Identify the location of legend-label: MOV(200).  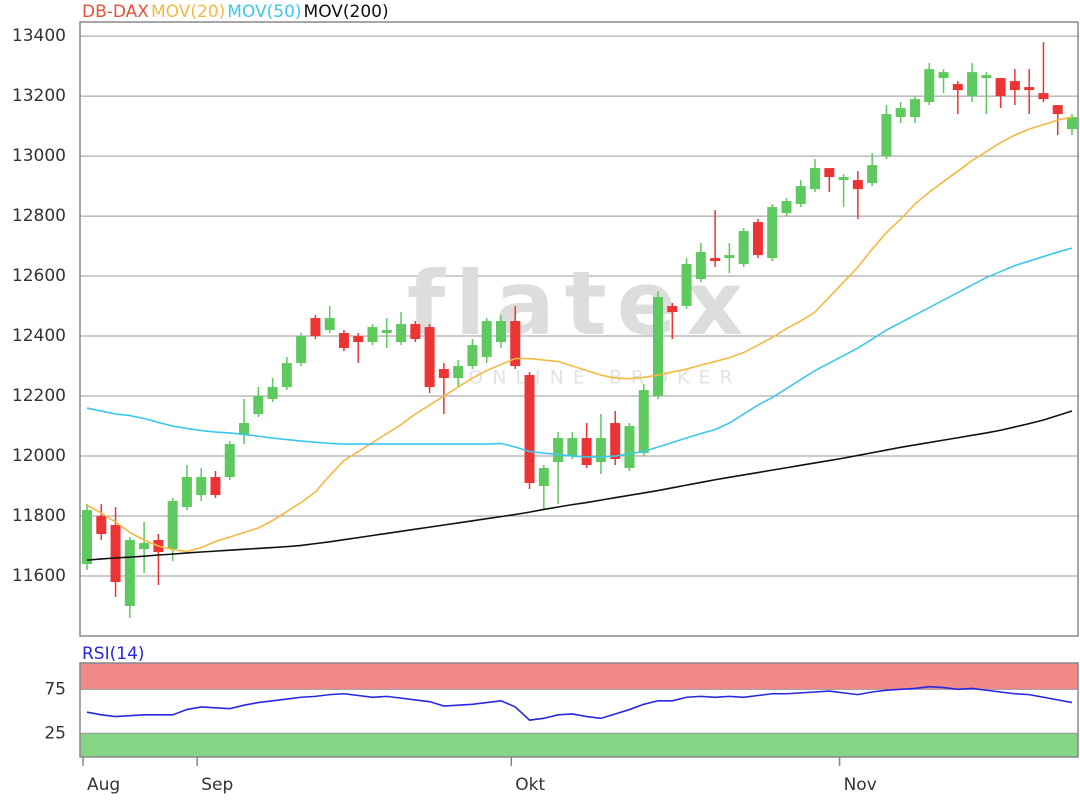
(346, 12).